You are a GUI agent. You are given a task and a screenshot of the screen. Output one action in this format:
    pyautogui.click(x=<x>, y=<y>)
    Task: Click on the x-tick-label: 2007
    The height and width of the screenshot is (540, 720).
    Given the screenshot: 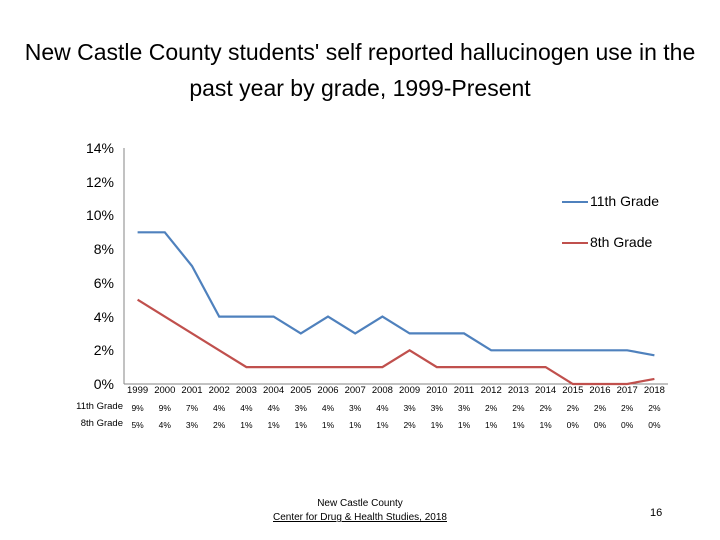 What is the action you would take?
    pyautogui.click(x=355, y=390)
    